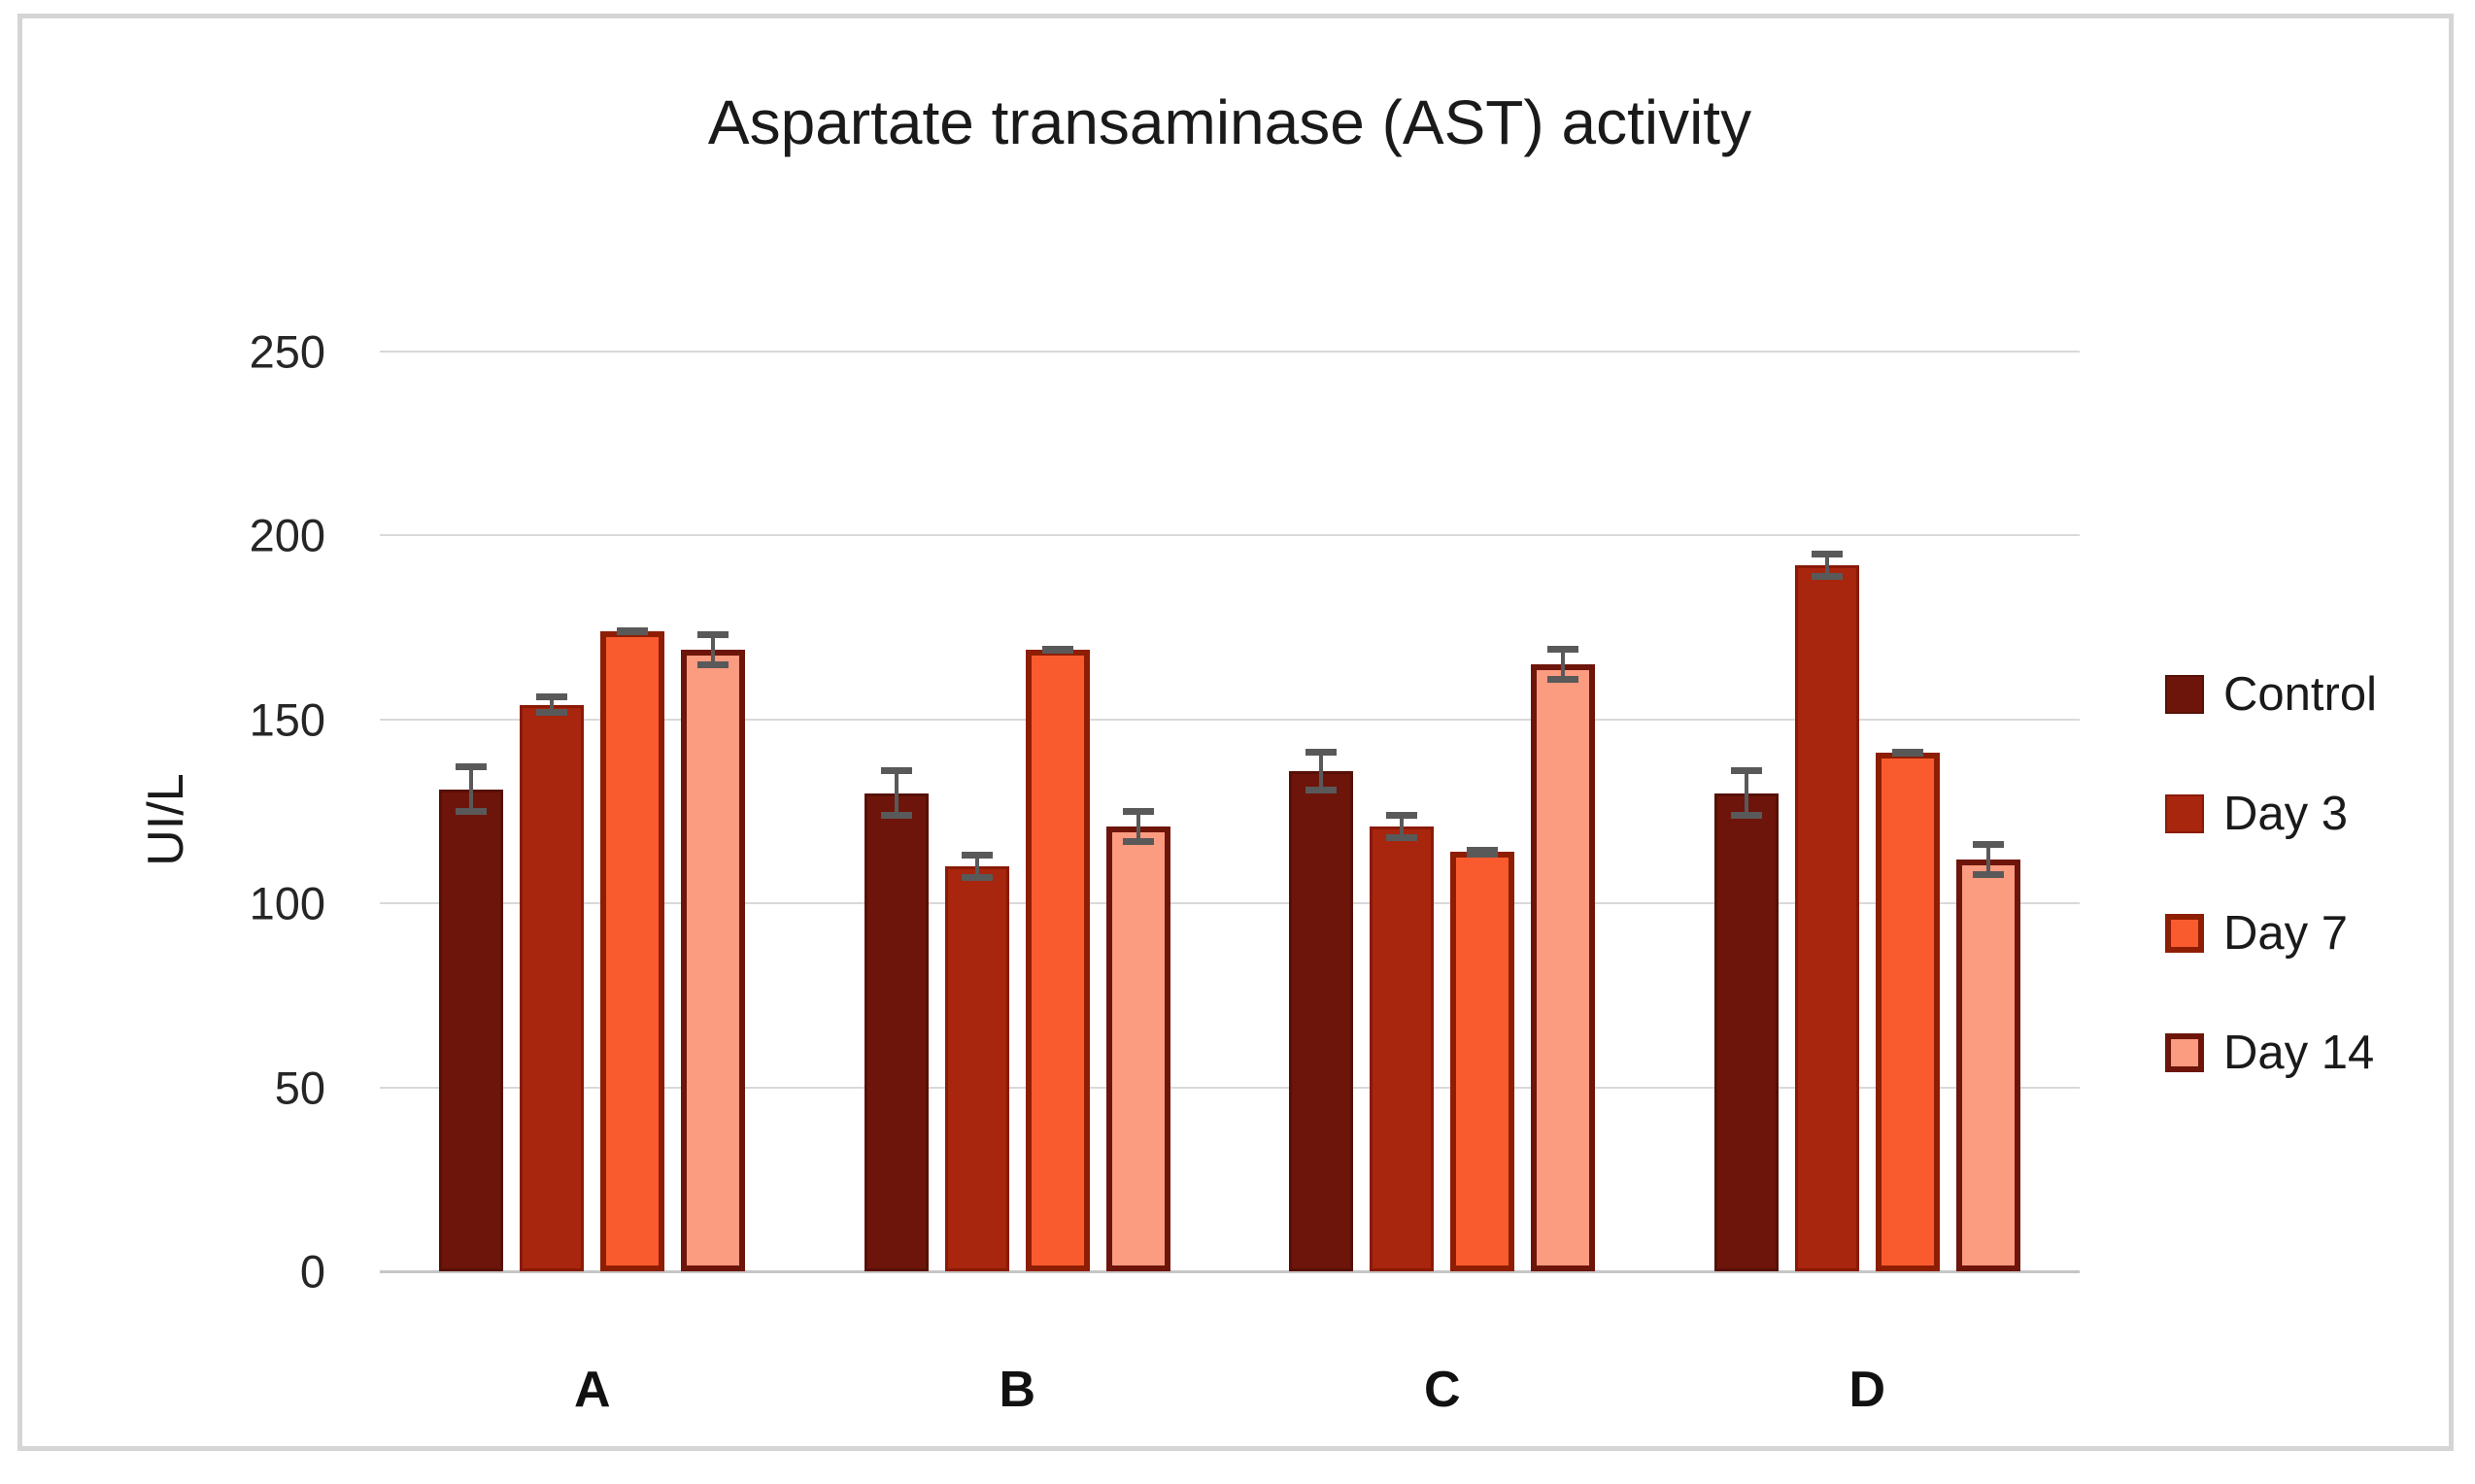  Describe the element at coordinates (1867, 1390) in the screenshot. I see `x-axis-label-D: D` at that location.